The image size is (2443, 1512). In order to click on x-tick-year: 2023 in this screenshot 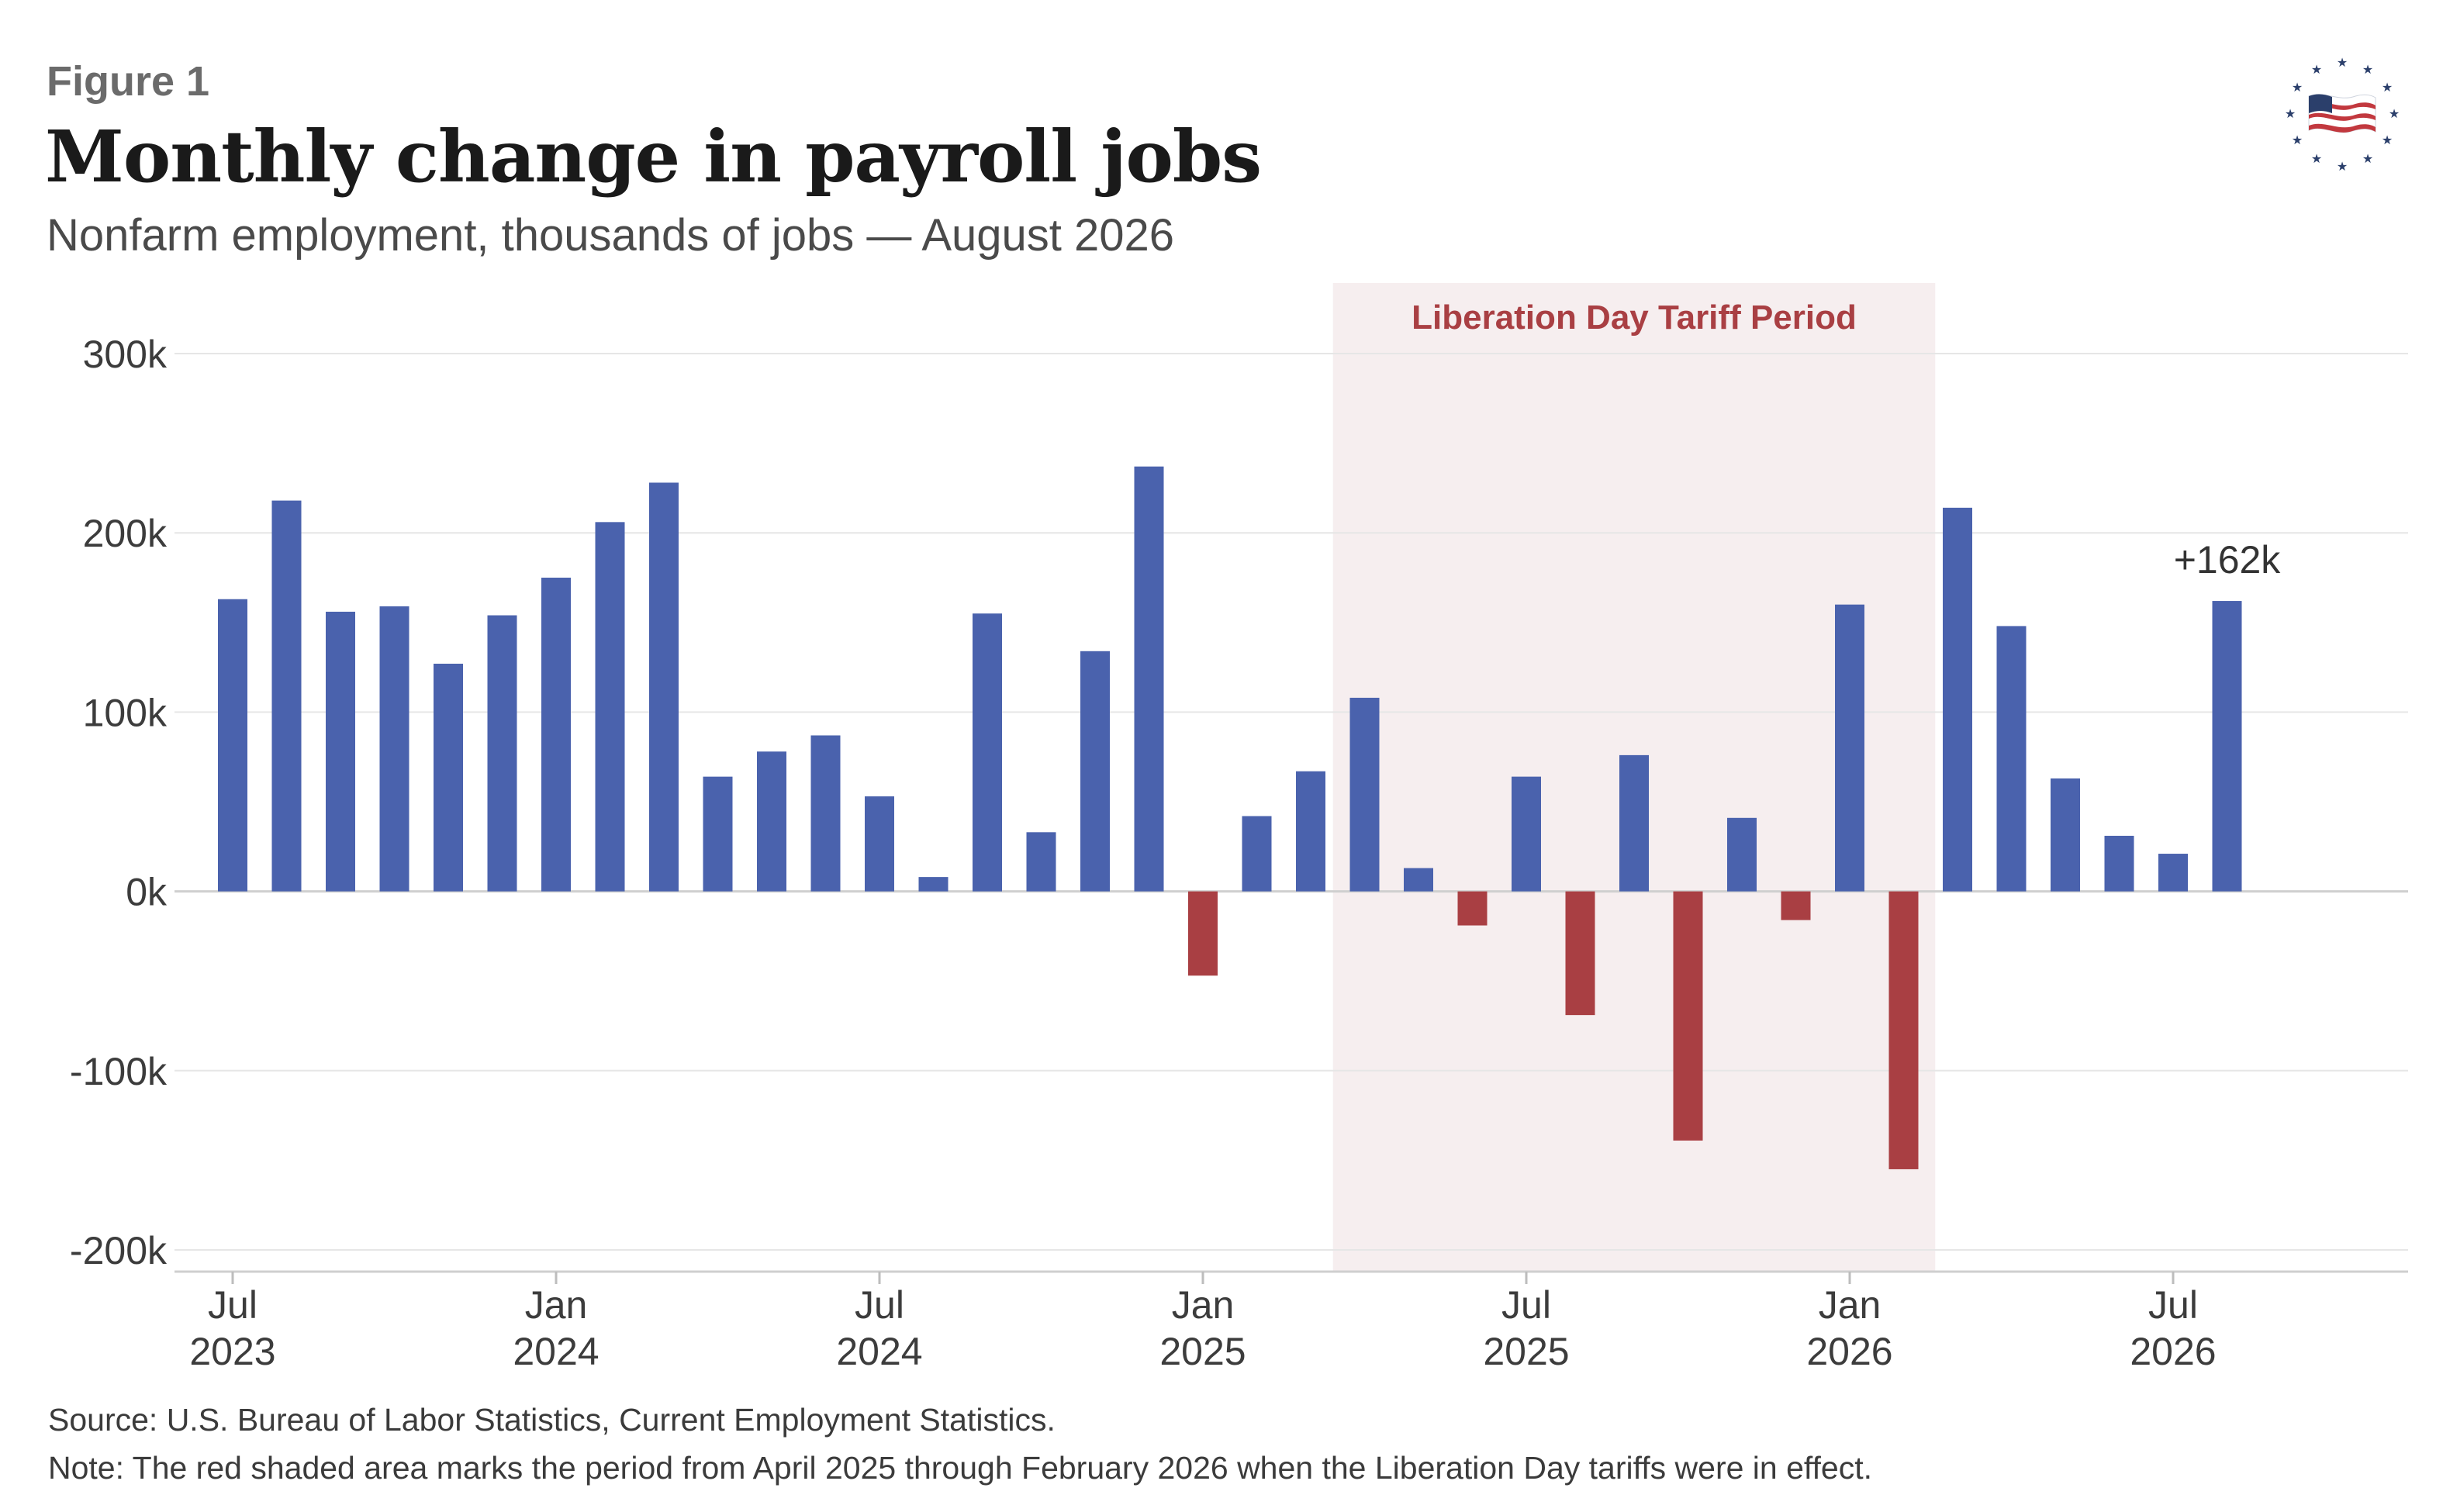, I will do `click(232, 1351)`.